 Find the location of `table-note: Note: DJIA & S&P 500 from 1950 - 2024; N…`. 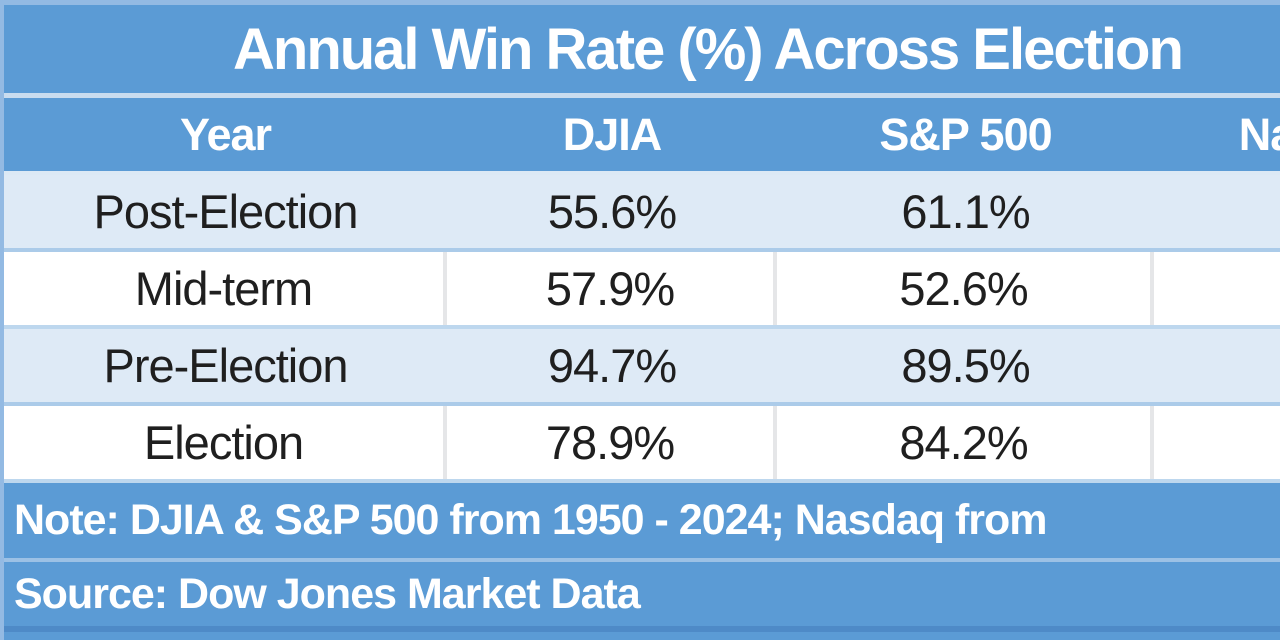

table-note: Note: DJIA & S&P 500 from 1950 - 2024; N… is located at coordinates (531, 520).